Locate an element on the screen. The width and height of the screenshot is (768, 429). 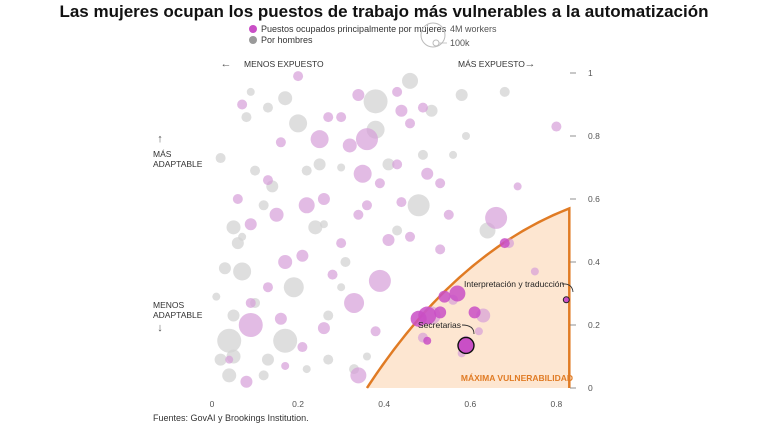
y-tick-label: 0.8 is located at coordinates (594, 136).